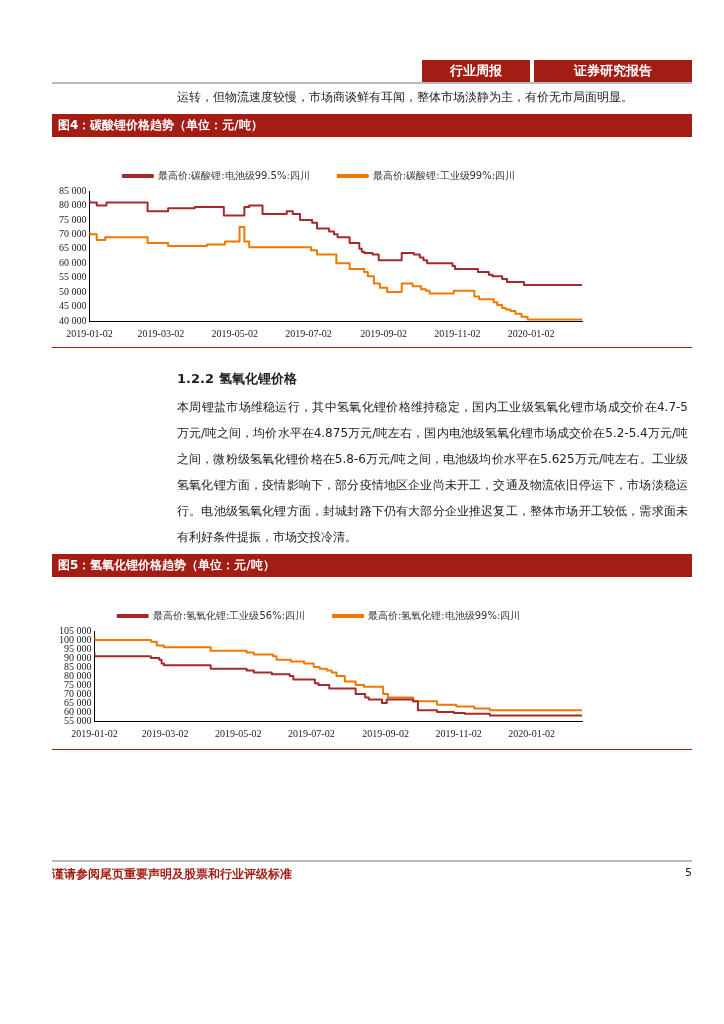 This screenshot has width=724, height=1024. I want to click on text: 谨请参阅尾页重要声明及股票和行业评级标准, so click(172, 874).